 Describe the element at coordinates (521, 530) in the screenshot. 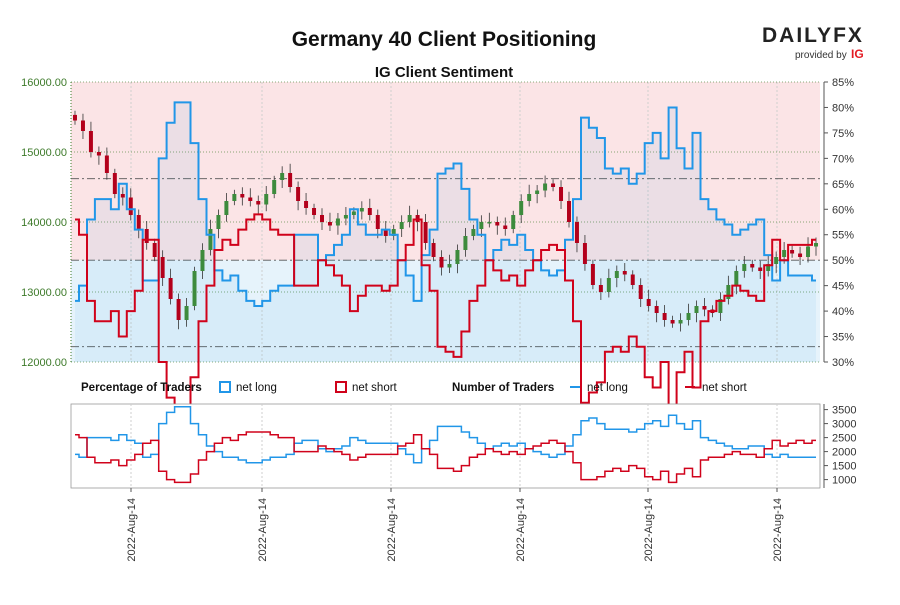

I see `x-tick-label-3: 2022-Aug-14` at that location.